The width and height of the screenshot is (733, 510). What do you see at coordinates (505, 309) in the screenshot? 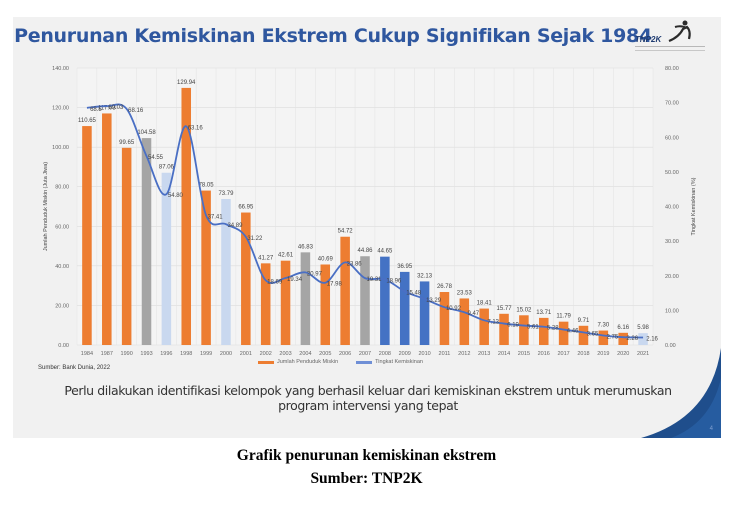
I see `bar-value-label: 15.77` at bounding box center [505, 309].